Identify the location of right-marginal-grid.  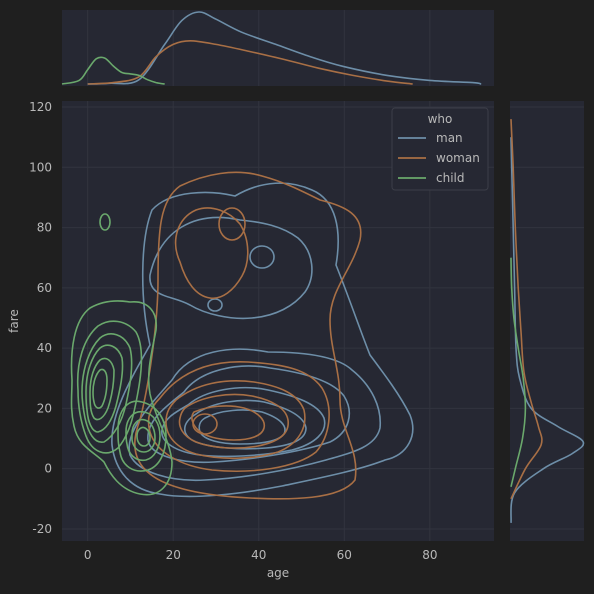
(547, 318).